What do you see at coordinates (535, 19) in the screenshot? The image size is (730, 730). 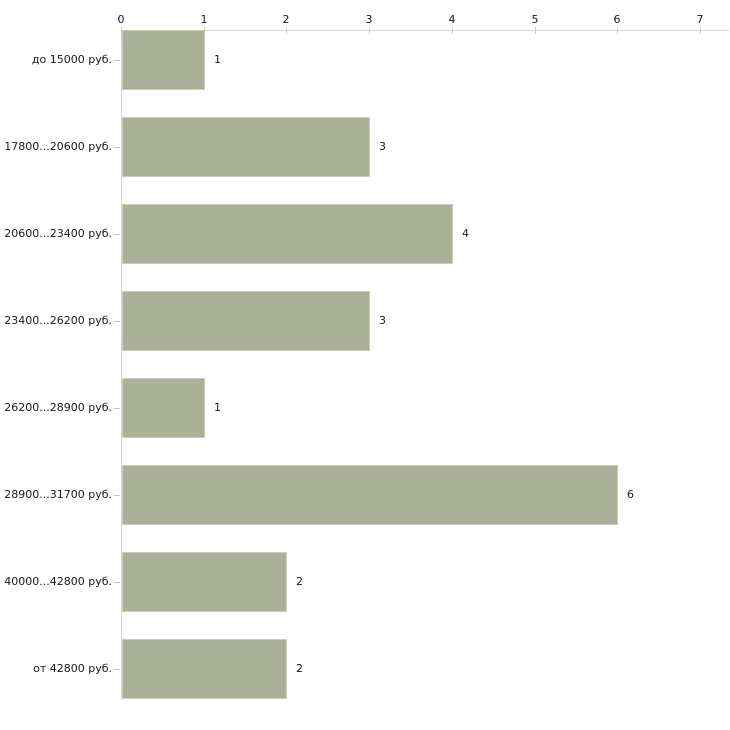 I see `x-tick-label: 5` at bounding box center [535, 19].